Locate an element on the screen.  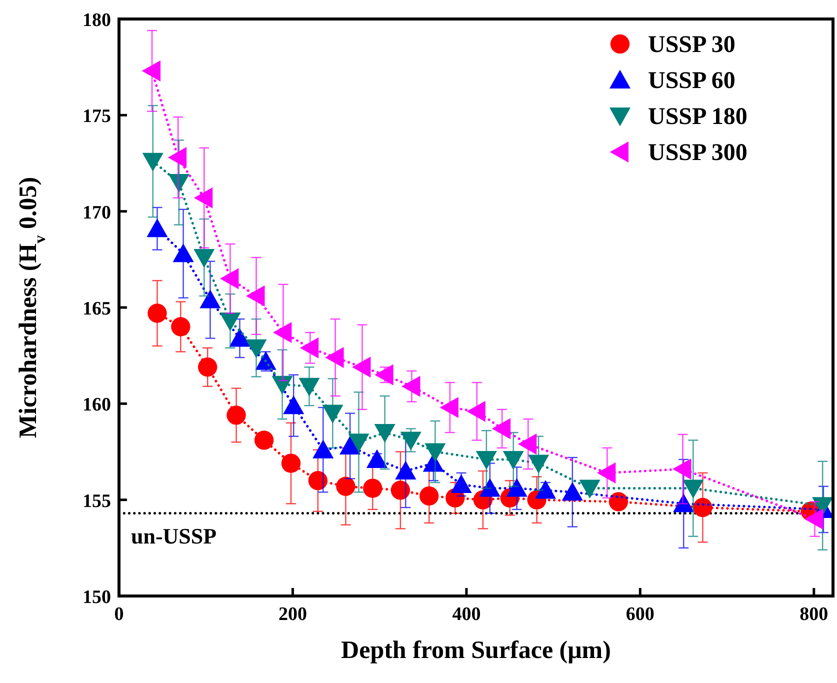
legend-label: USSP 180 is located at coordinates (698, 117).